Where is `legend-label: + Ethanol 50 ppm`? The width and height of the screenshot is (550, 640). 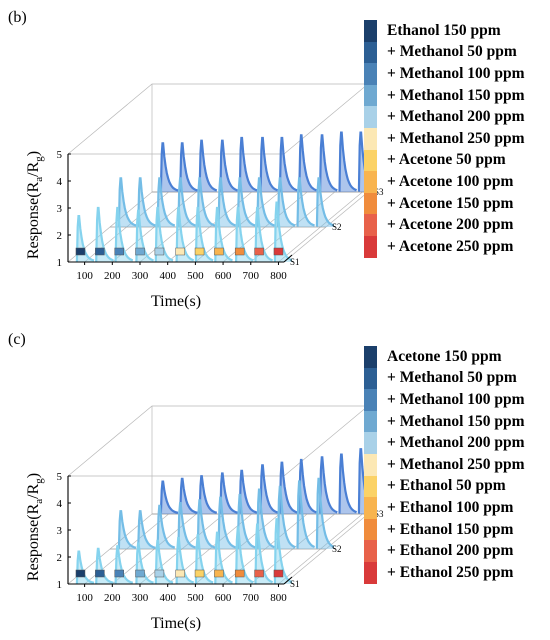 legend-label: + Ethanol 50 ppm is located at coordinates (446, 486).